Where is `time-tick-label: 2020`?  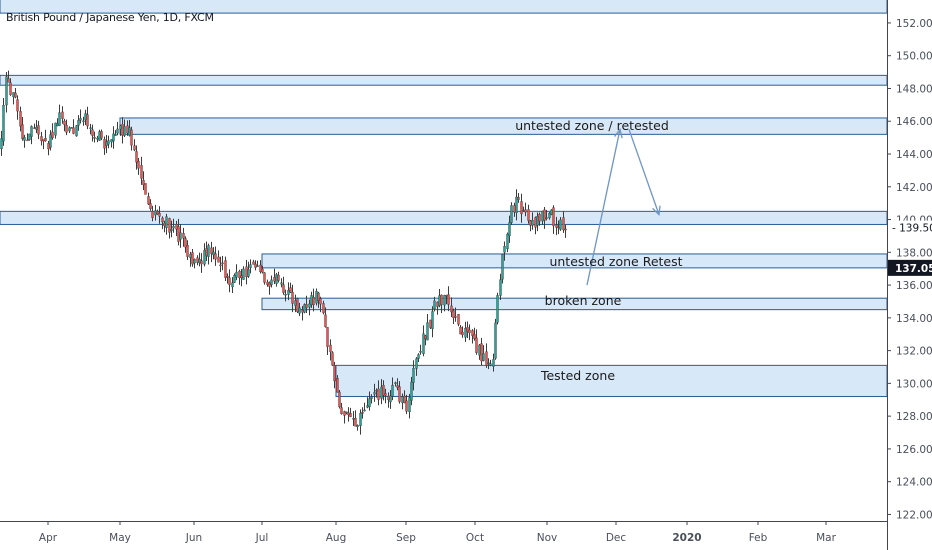
time-tick-label: 2020 is located at coordinates (686, 538).